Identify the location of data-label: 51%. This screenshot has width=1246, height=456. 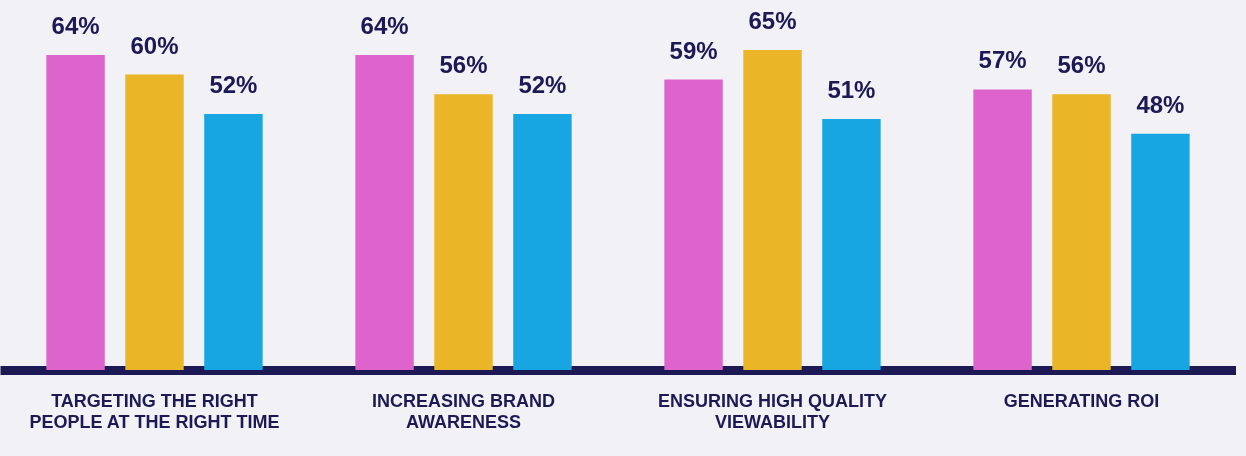
(851, 89).